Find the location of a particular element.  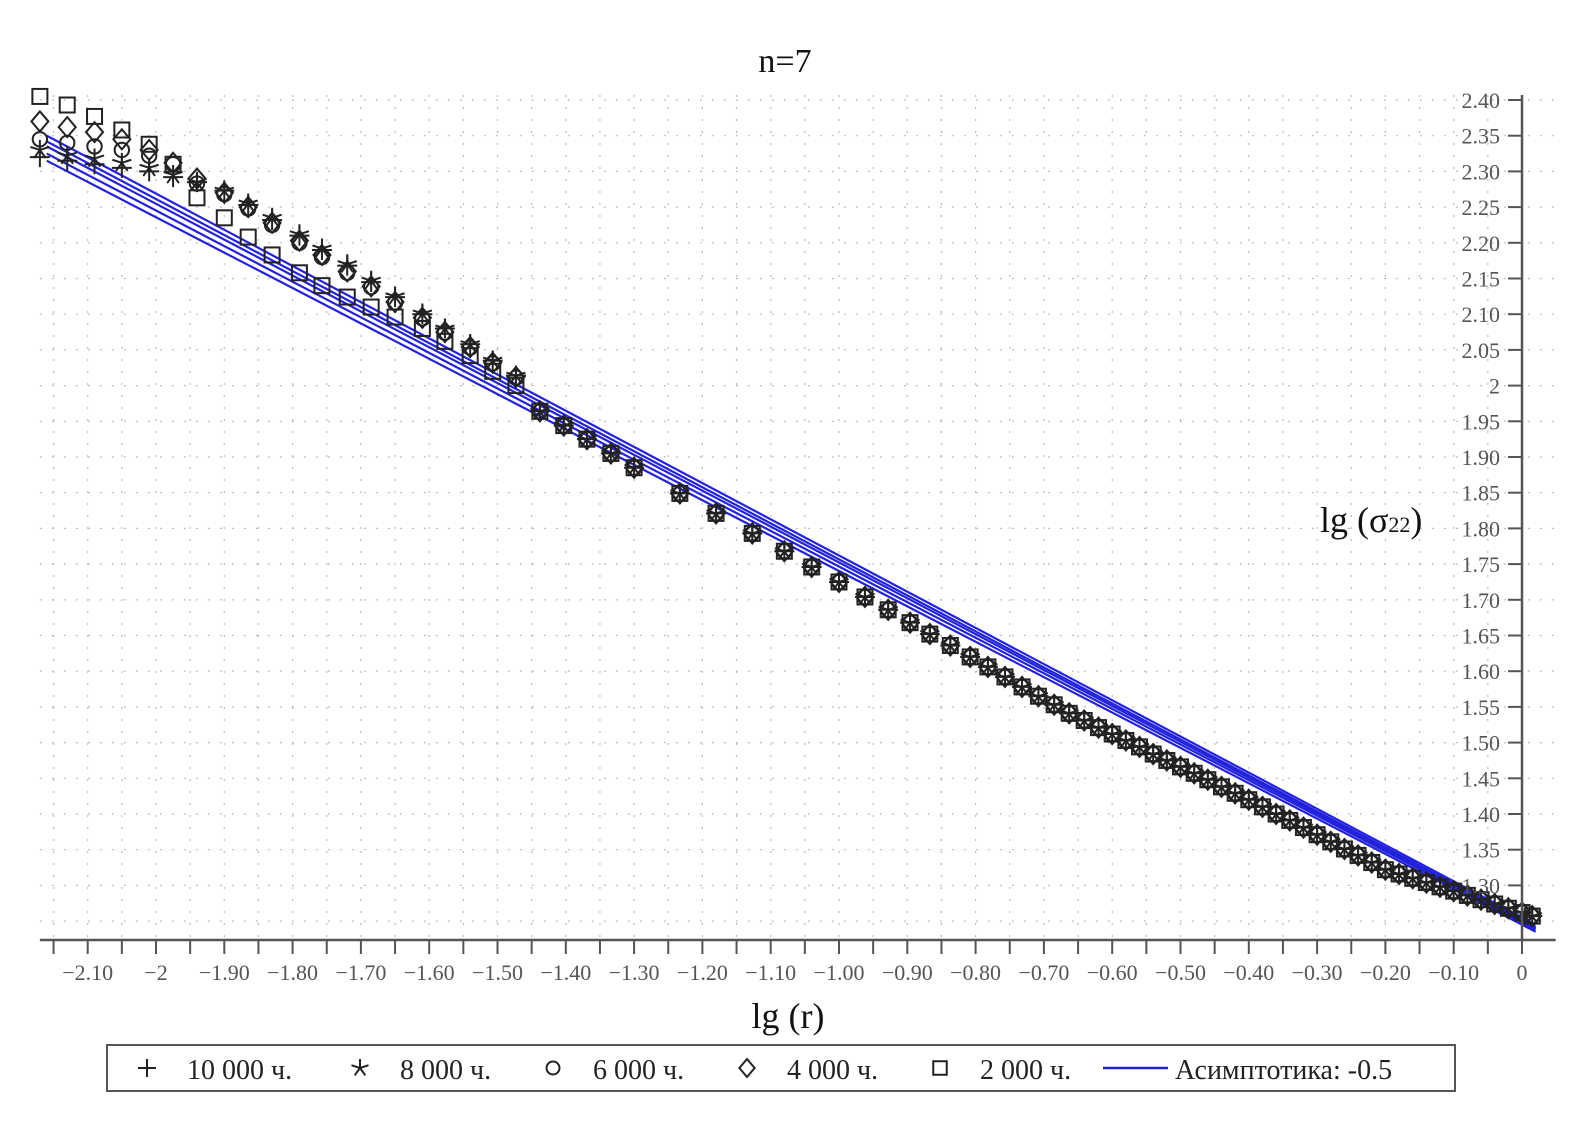

legend-box is located at coordinates (781, 1068).